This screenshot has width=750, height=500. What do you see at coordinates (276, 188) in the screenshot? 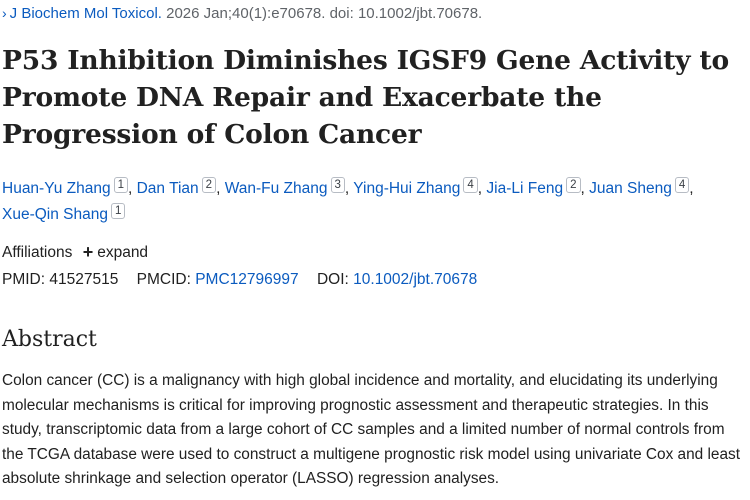
I see `author-name-link: Wan-Fu Zhang` at bounding box center [276, 188].